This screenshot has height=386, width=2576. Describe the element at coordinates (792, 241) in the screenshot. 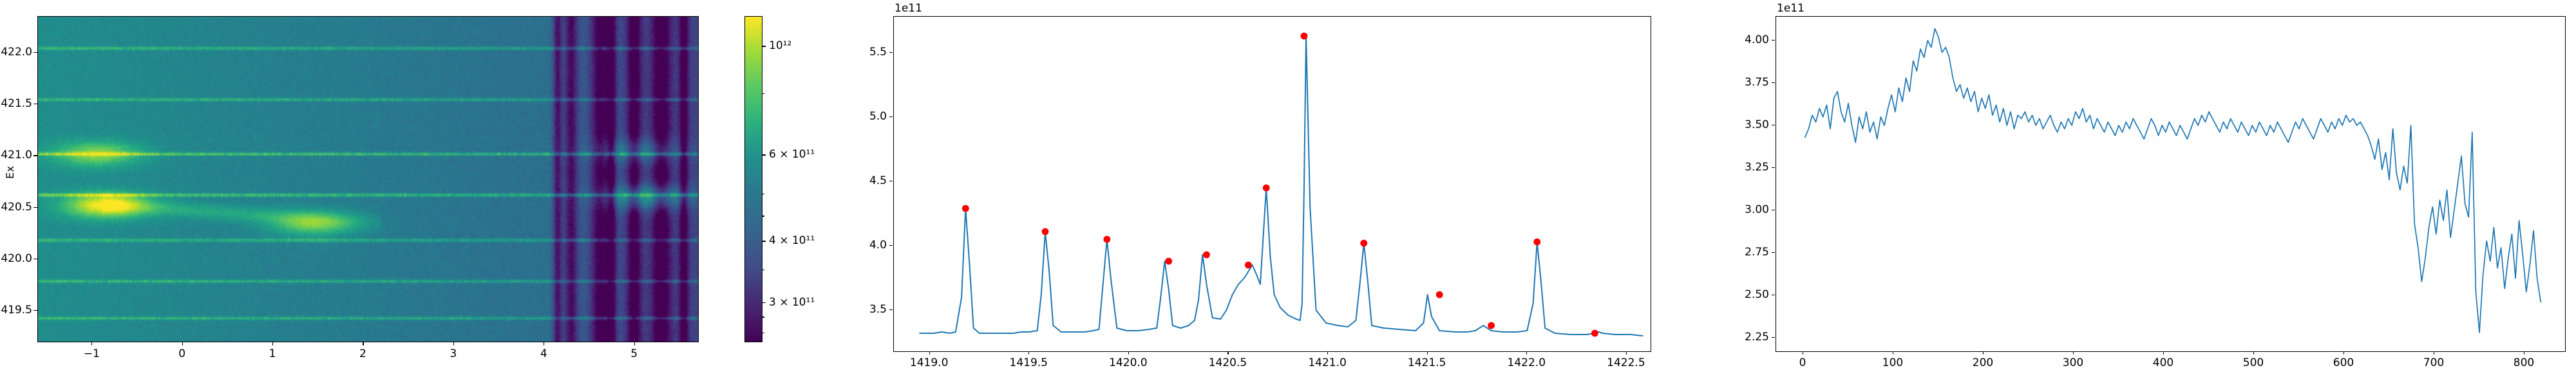

I see `colorbar-ticklabel: 4 × 10¹¹` at that location.